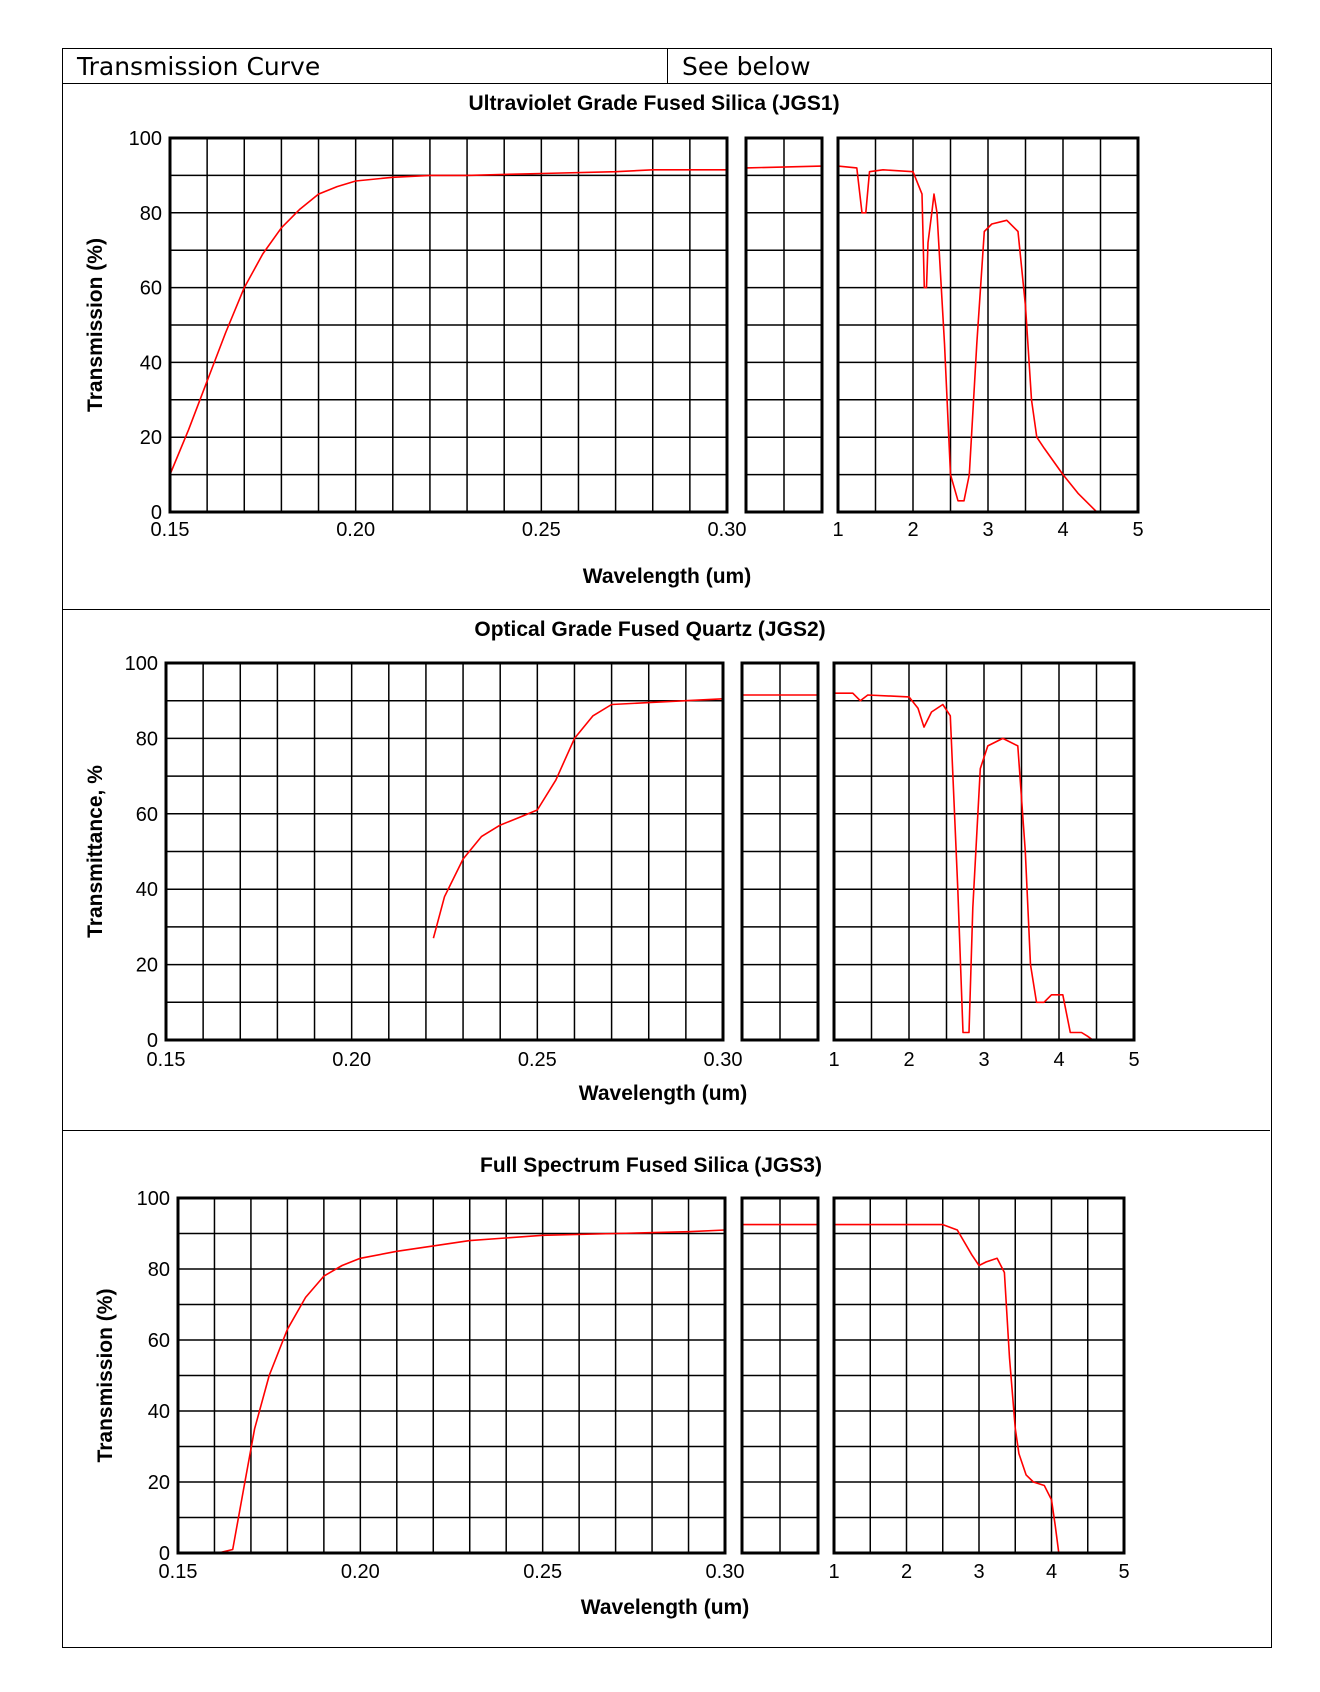 The width and height of the screenshot is (1320, 1692). I want to click on property-label-cell: Transmission Curve, so click(365, 66).